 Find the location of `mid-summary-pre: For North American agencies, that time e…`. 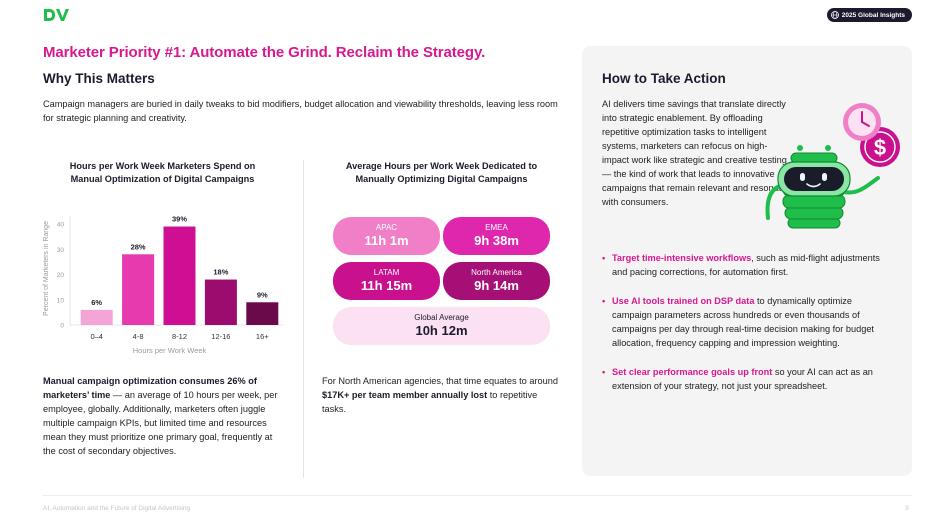

mid-summary-pre: For North American agencies, that time e… is located at coordinates (440, 381).